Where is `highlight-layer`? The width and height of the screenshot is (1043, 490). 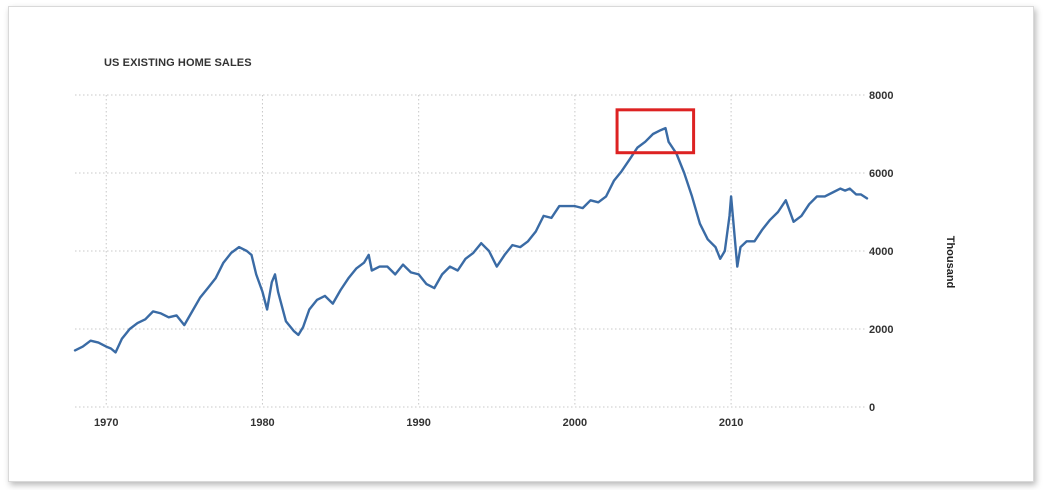 highlight-layer is located at coordinates (655, 131).